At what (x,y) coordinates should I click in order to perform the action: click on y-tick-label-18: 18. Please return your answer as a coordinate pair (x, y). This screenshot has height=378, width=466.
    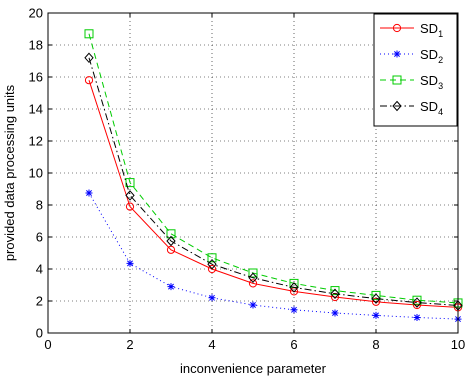
    Looking at the image, I should click on (36, 45).